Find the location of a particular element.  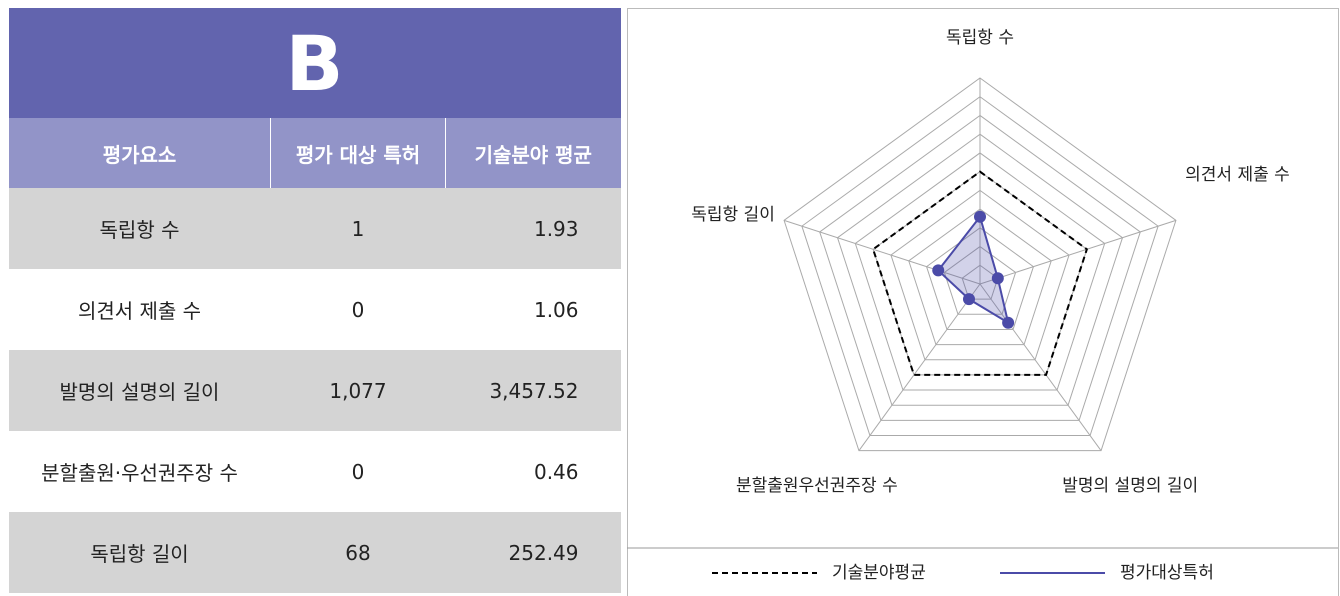

axis-label: 분할출원우선권주장 수 is located at coordinates (817, 486).